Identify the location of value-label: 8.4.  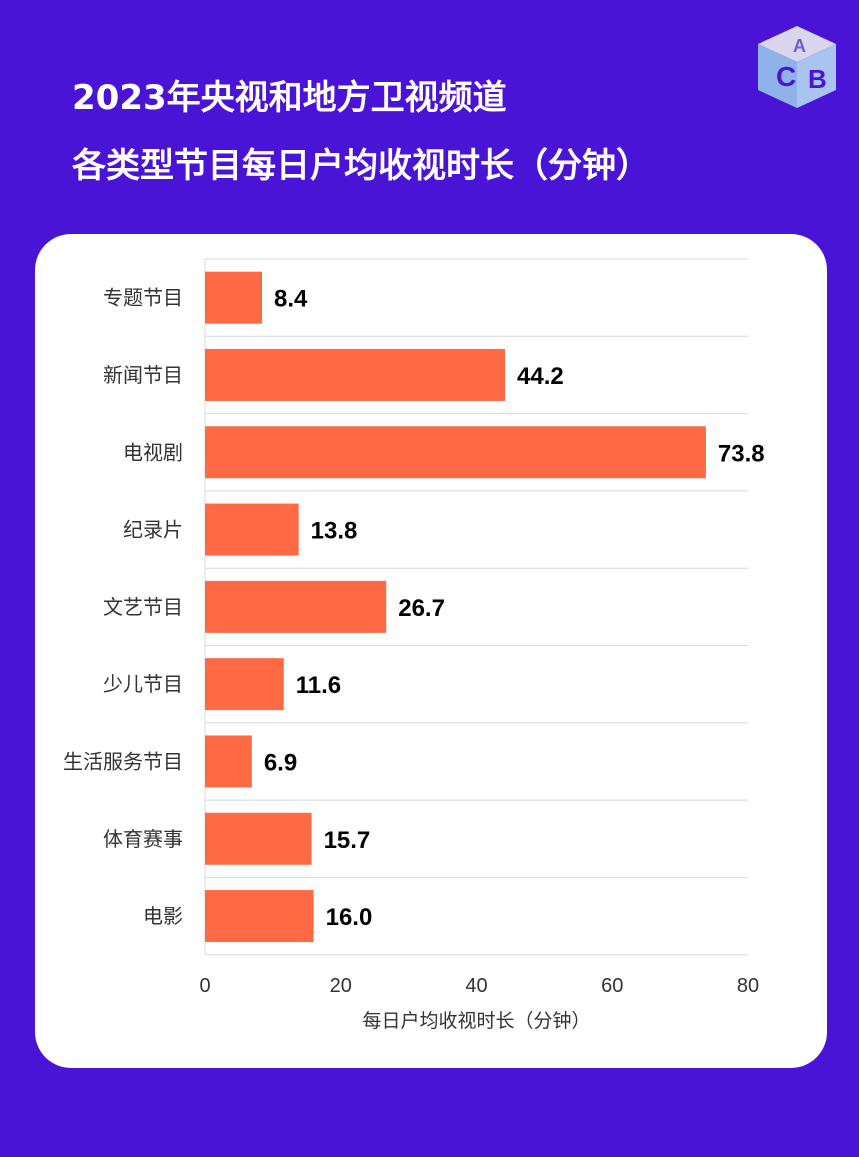
(291, 299).